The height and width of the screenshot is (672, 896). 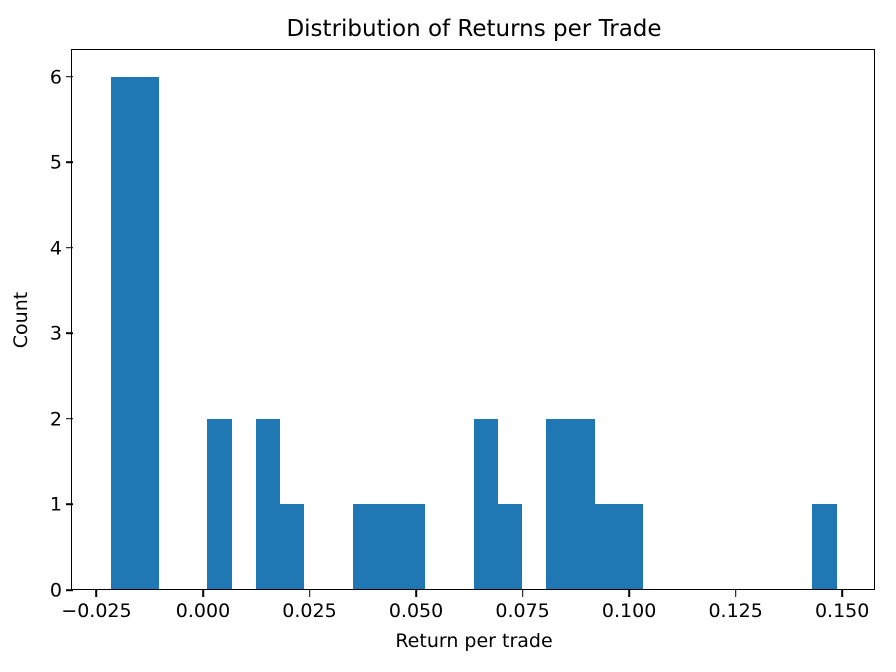 I want to click on x-tick-label: 0.100, so click(x=629, y=611).